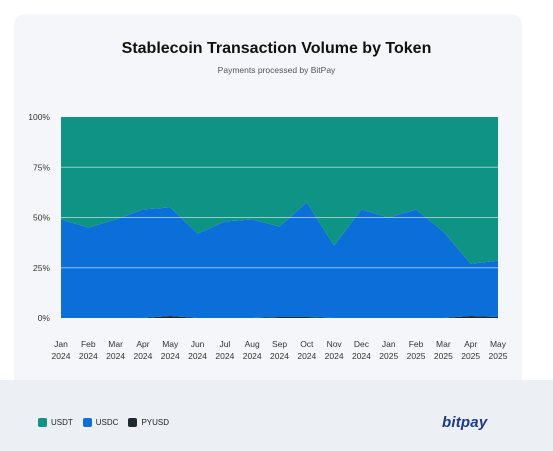  Describe the element at coordinates (335, 344) in the screenshot. I see `x-tick-label-month: Nov` at that location.